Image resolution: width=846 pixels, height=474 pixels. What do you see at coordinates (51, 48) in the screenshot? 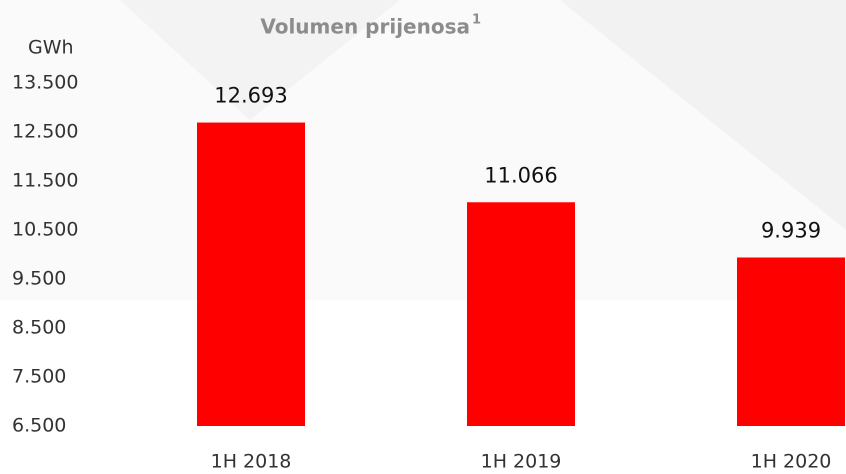
I see `y-axis-label: GWh` at bounding box center [51, 48].